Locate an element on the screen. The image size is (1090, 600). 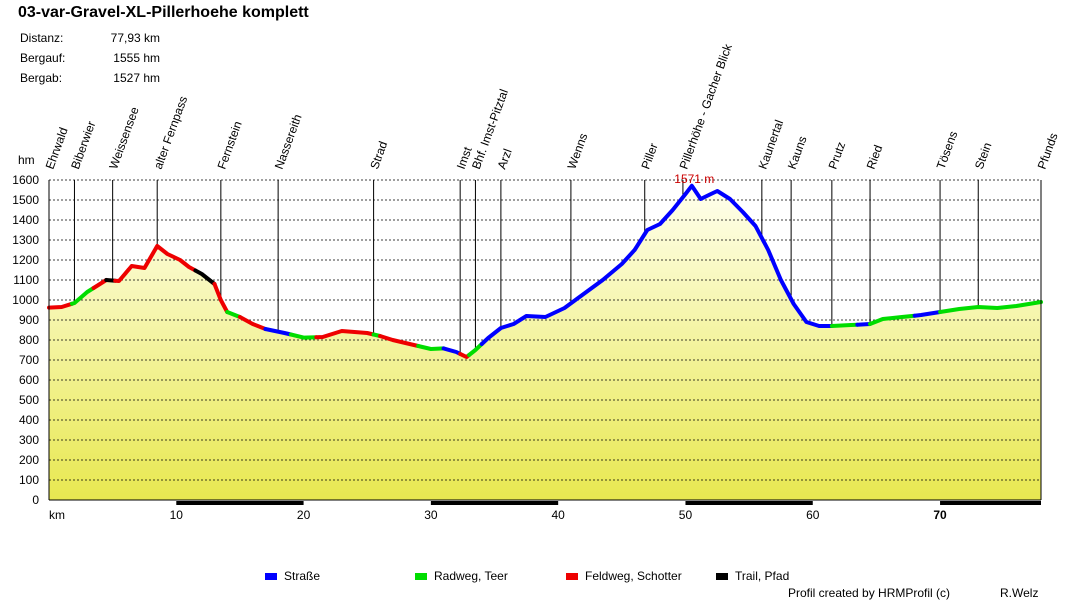
x-axis-label: km is located at coordinates (57, 515).